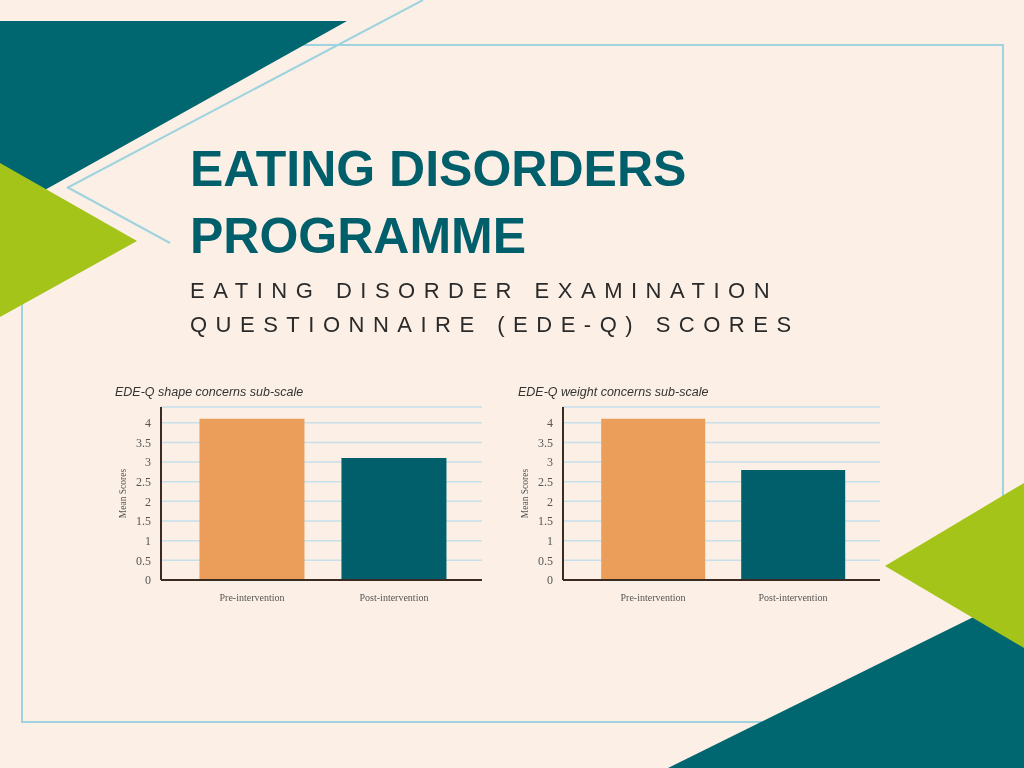  I want to click on chart-title: EDE-Q weight concerns sub-scale, so click(613, 392).